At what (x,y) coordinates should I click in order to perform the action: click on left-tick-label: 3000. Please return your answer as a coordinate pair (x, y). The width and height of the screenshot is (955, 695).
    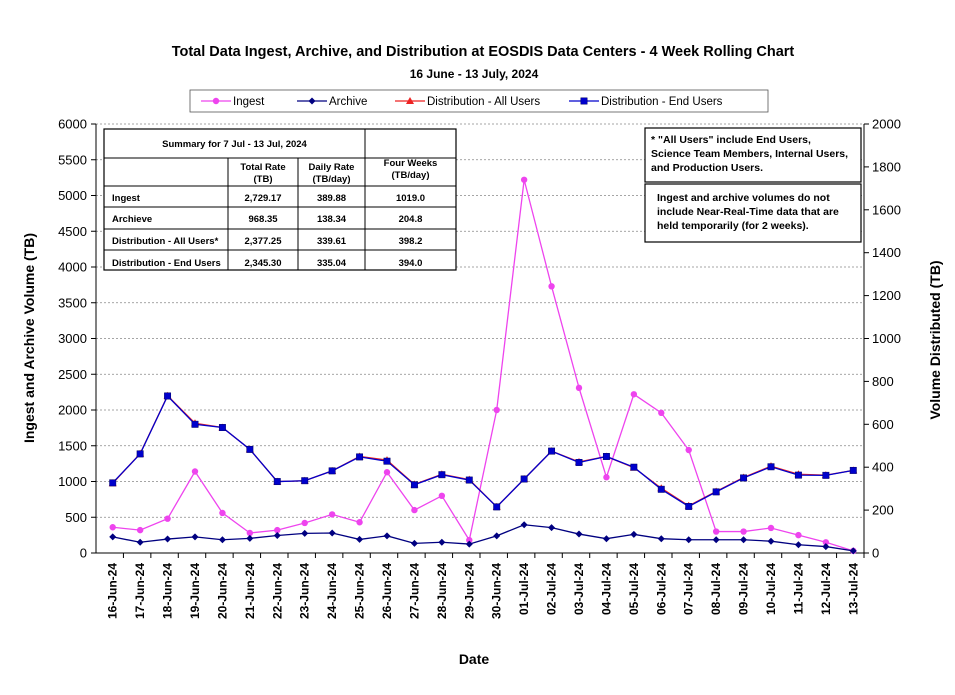
    Looking at the image, I should click on (72, 338).